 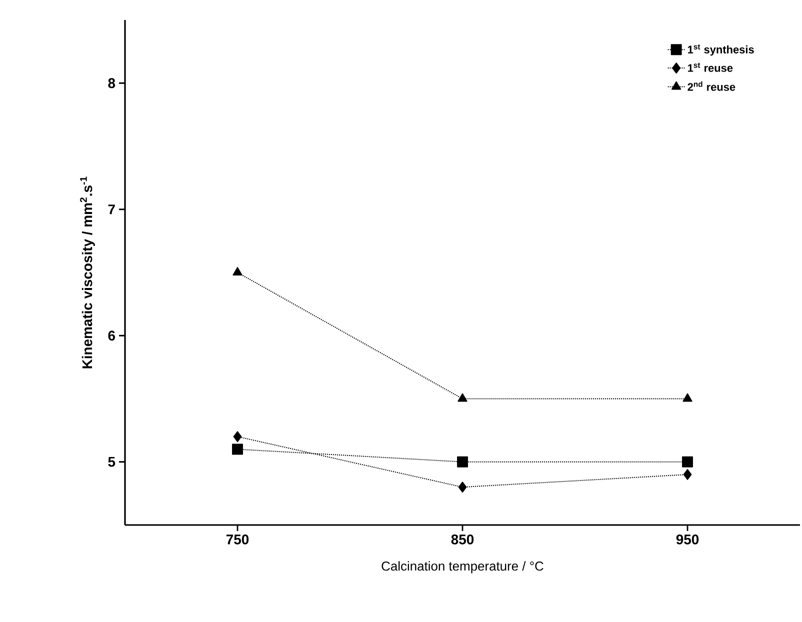 What do you see at coordinates (463, 567) in the screenshot?
I see `x-axis-title: Calcination temperature / °C` at bounding box center [463, 567].